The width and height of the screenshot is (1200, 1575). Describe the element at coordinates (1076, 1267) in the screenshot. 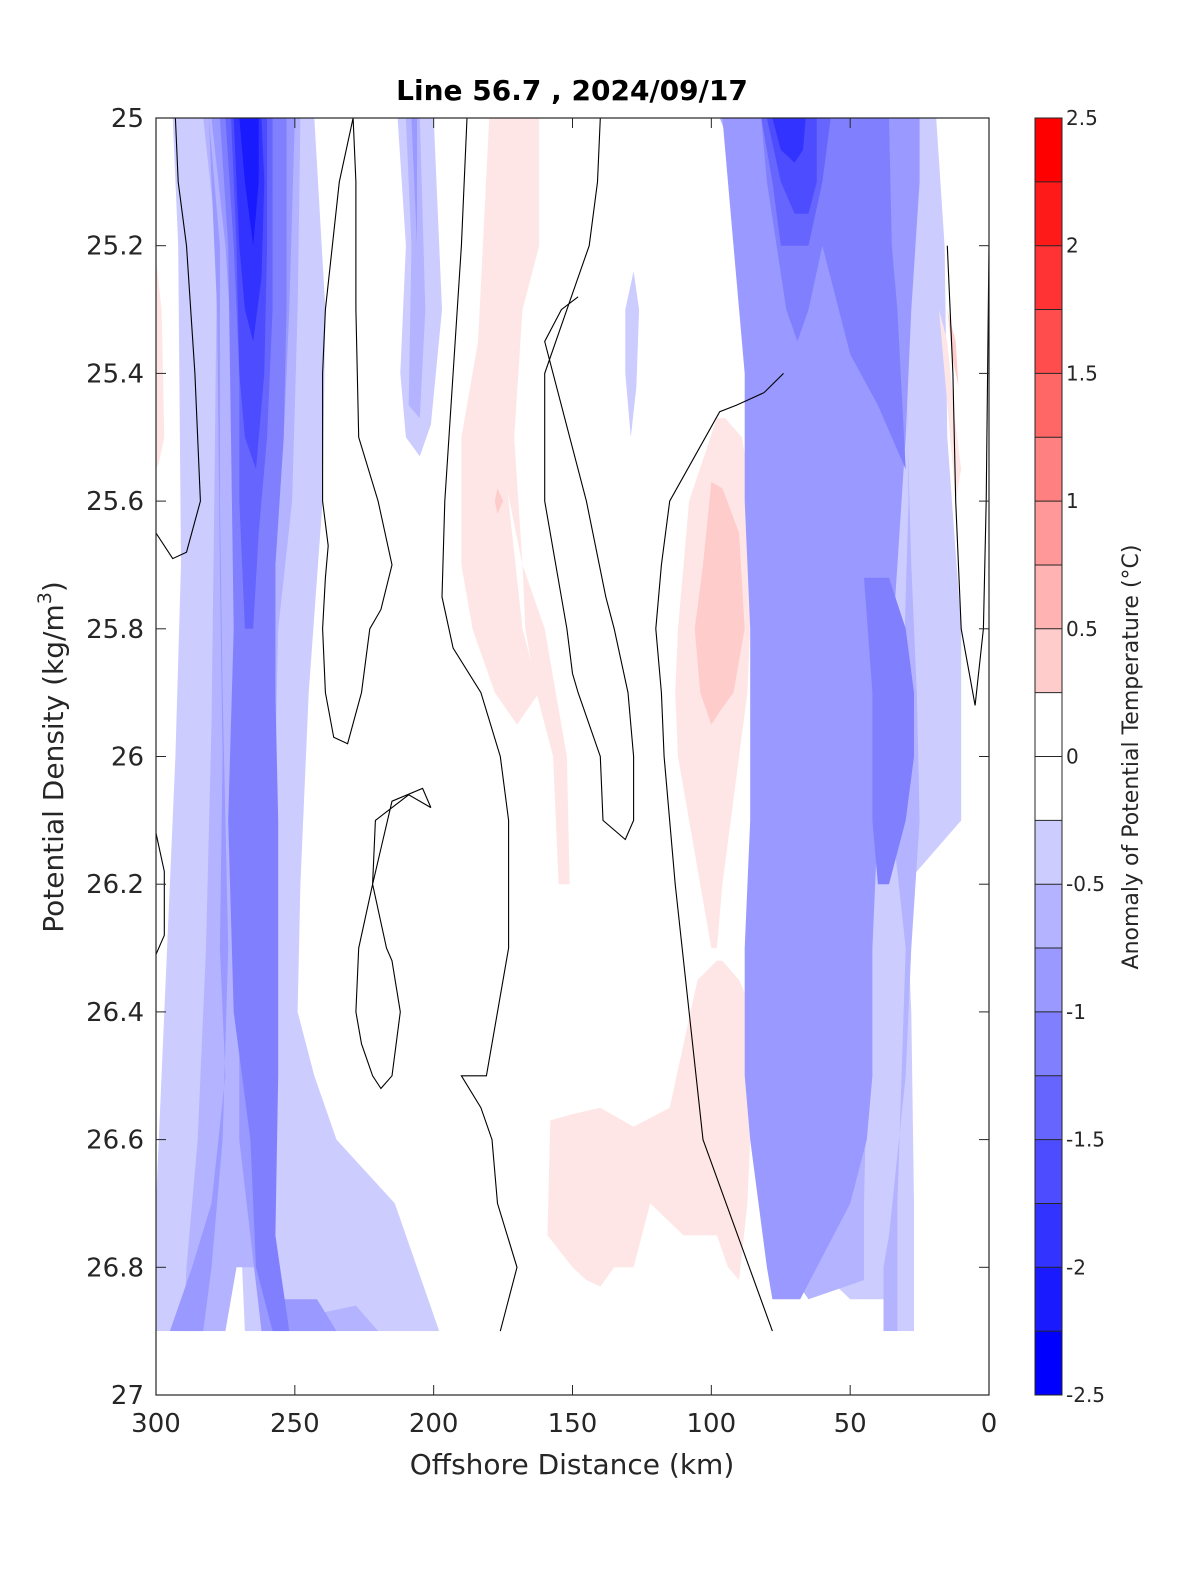

I see `colorbar-tick-label: -2` at that location.